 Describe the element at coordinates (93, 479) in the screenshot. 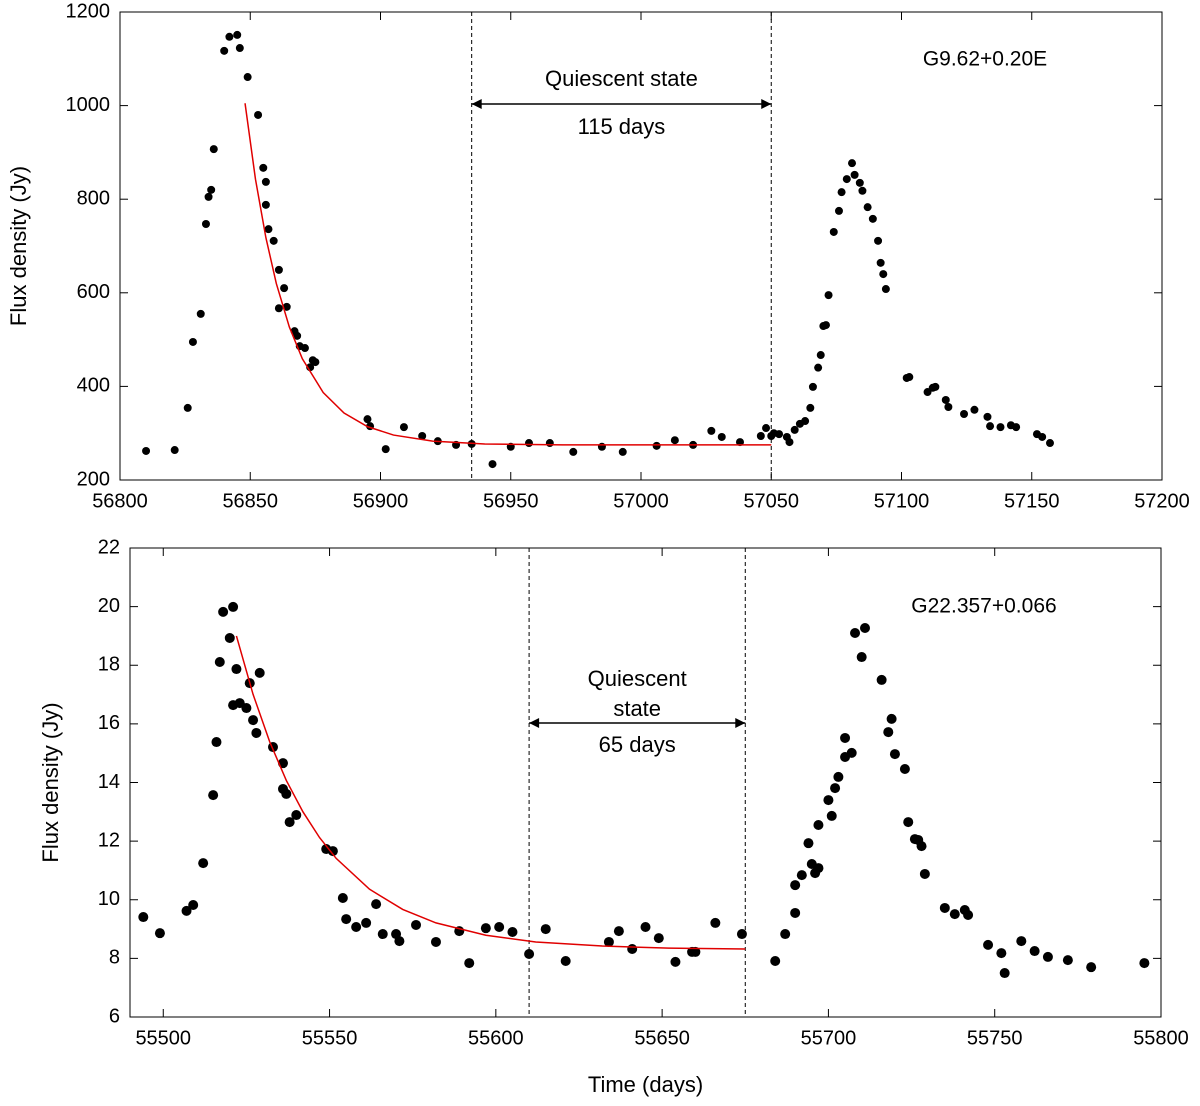

I see `y-tick-label: 200` at that location.